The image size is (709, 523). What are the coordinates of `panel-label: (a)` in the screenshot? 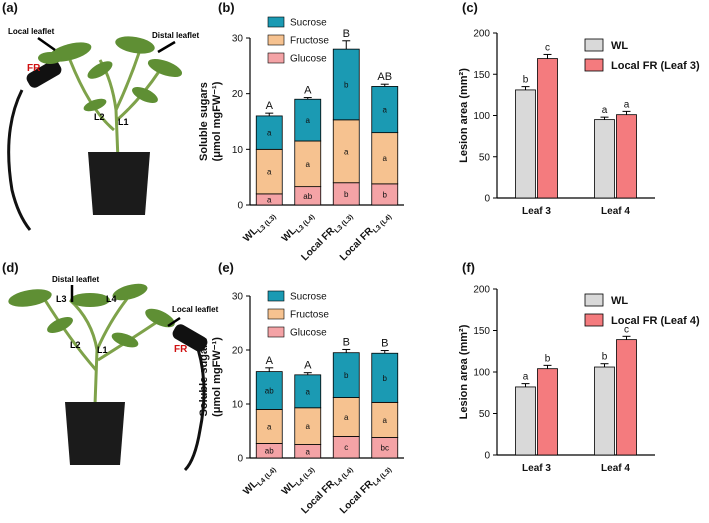 It's located at (10, 7).